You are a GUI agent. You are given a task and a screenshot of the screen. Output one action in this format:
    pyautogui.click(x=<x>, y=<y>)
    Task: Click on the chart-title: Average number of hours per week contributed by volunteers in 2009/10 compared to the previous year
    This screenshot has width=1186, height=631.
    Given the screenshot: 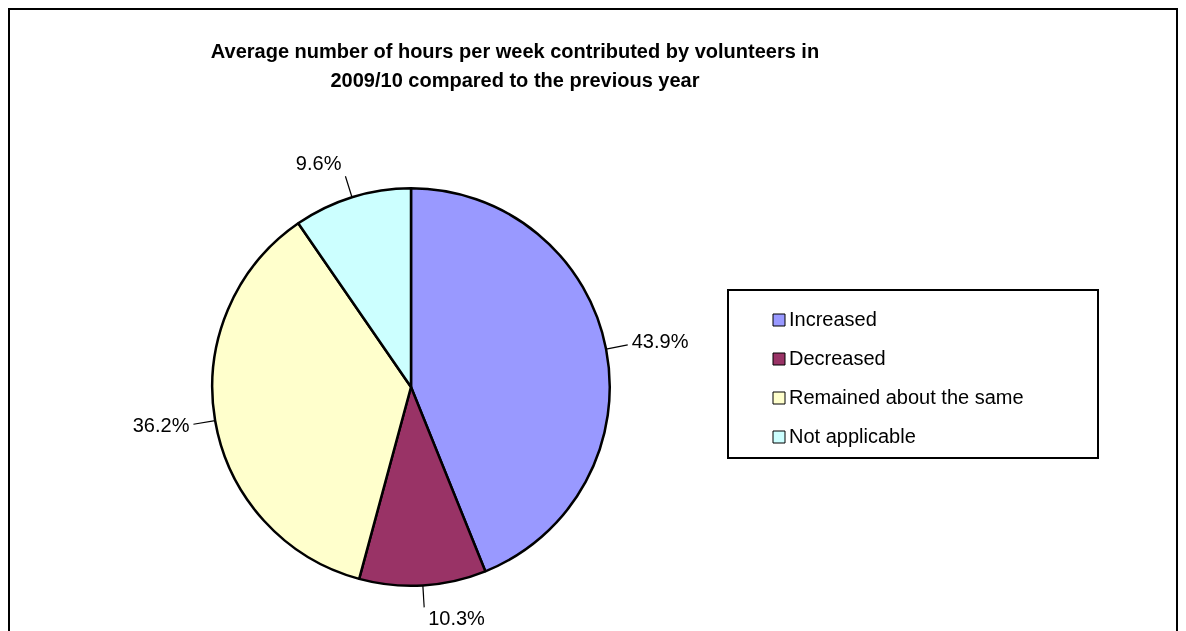 What is the action you would take?
    pyautogui.click(x=515, y=65)
    